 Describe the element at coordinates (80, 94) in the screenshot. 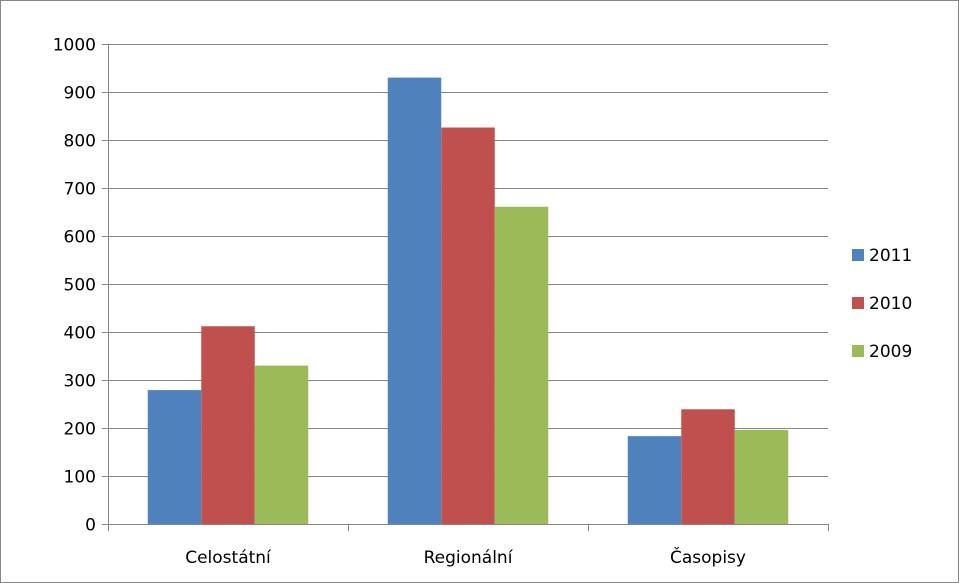

I see `y-tick-label-900: 900` at that location.